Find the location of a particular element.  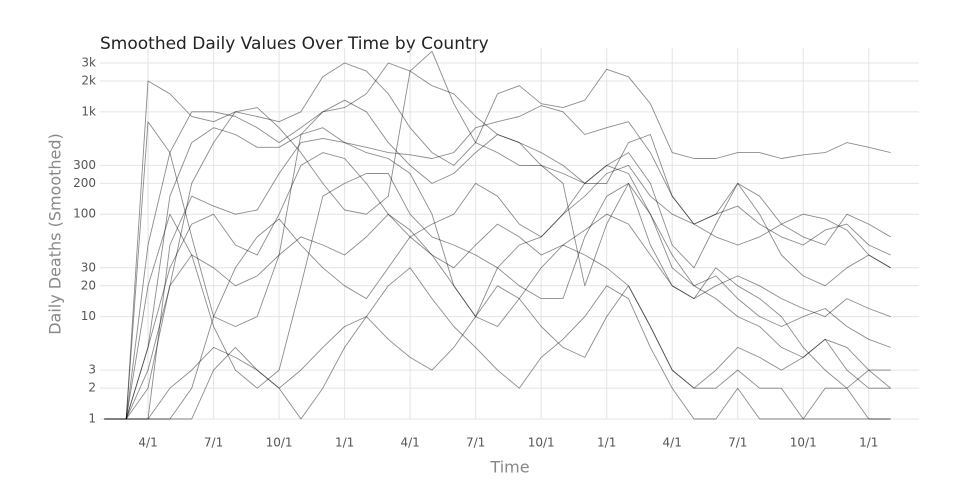

y-tick-label: 2k is located at coordinates (88, 80).